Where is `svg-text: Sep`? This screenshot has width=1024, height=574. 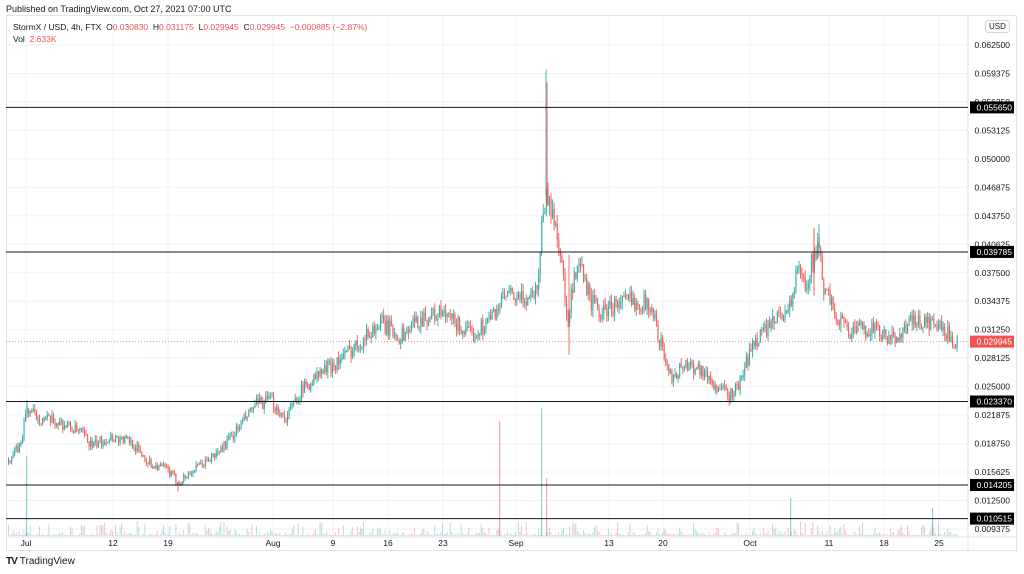
svg-text: Sep is located at coordinates (515, 543).